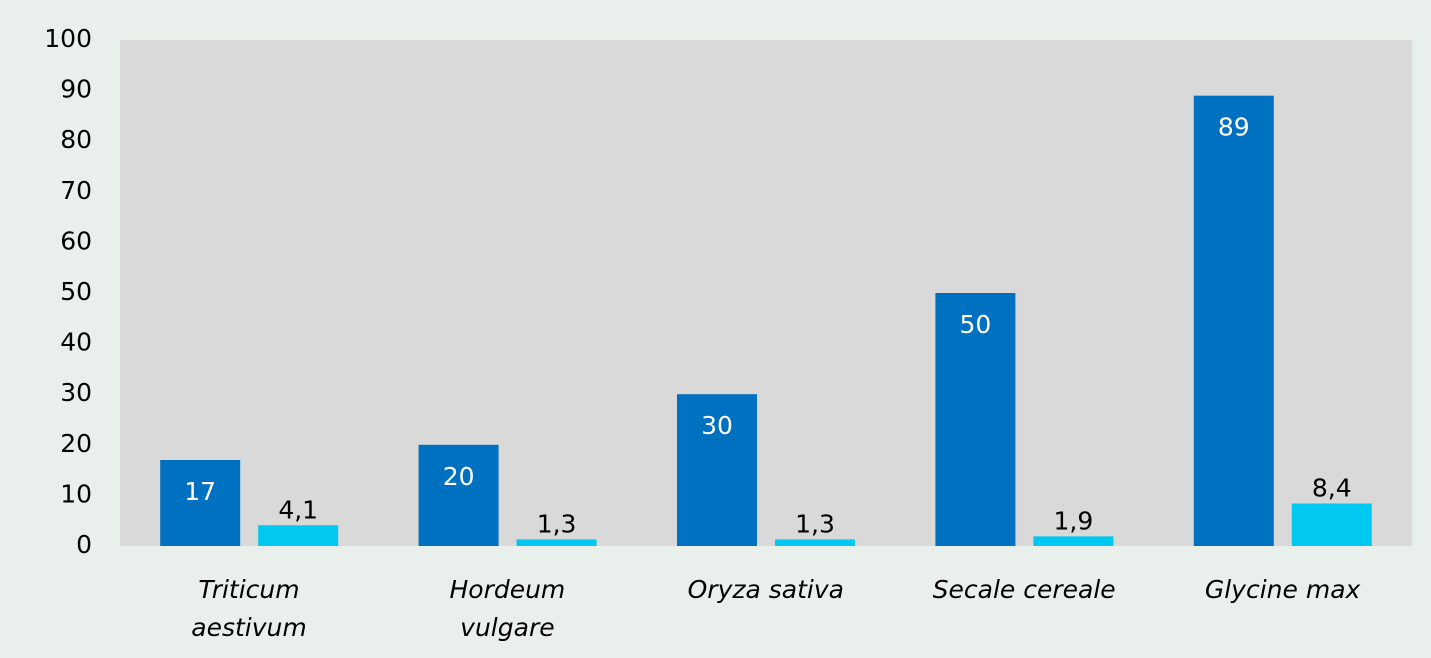  What do you see at coordinates (1234, 127) in the screenshot?
I see `data-label: 89` at bounding box center [1234, 127].